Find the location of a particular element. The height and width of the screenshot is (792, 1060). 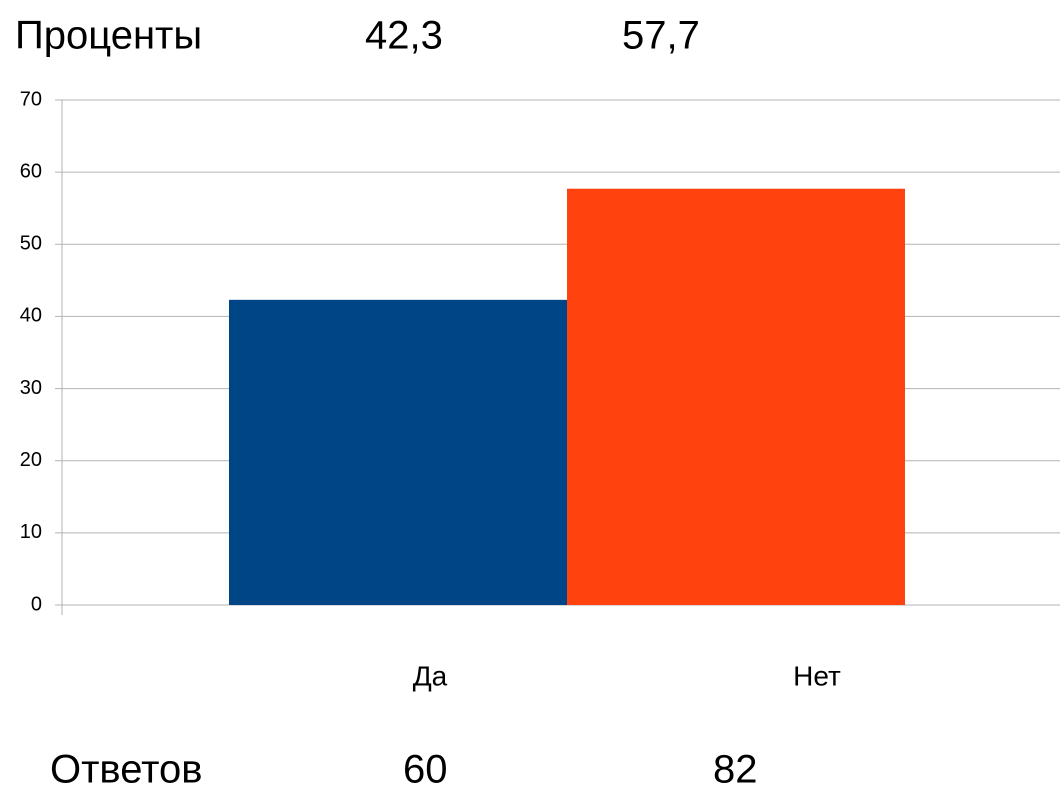

value-label: 57,7 is located at coordinates (661, 36).